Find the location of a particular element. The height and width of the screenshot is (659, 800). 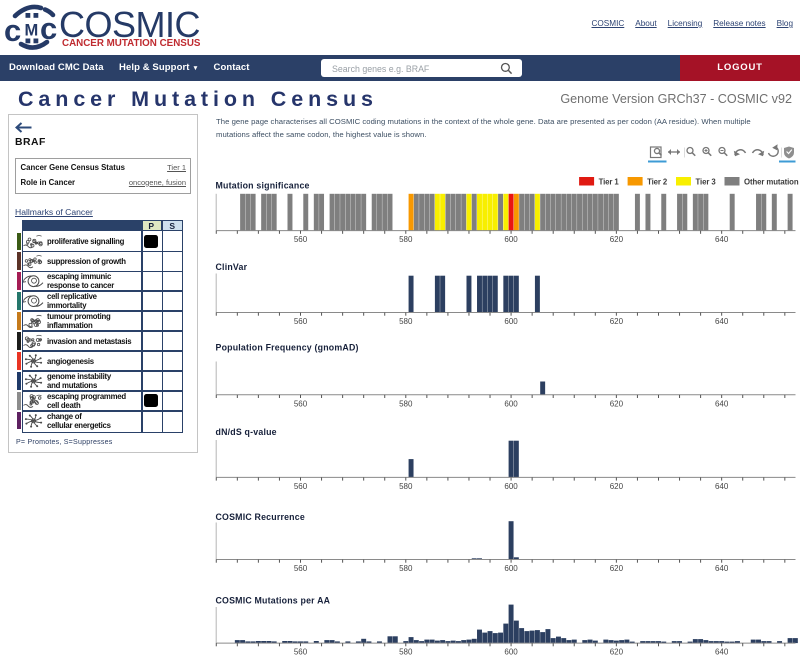

svg-text: Tier 3 is located at coordinates (706, 181).